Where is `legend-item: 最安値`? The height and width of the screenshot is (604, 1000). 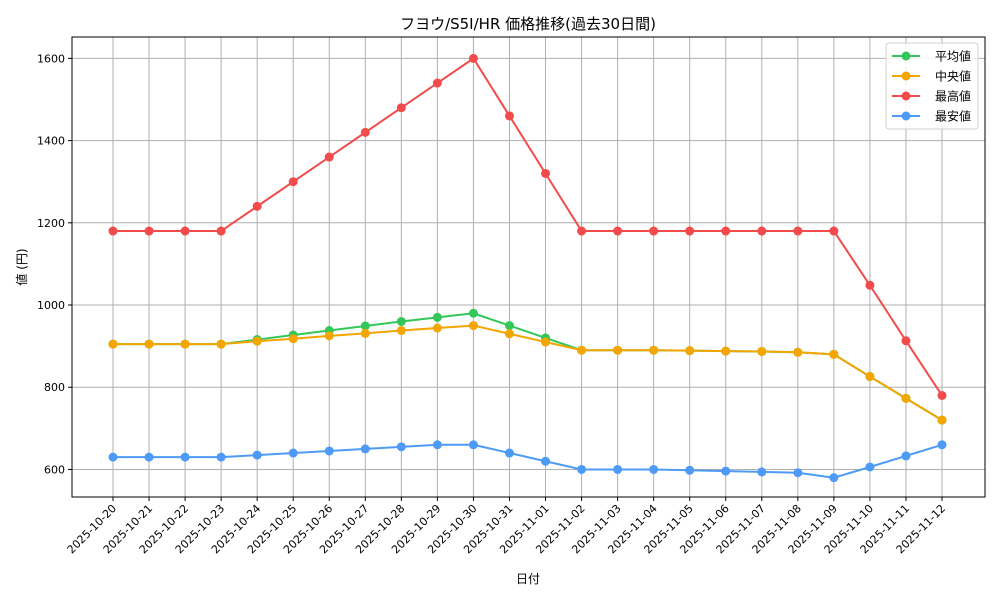
legend-item: 最安値 is located at coordinates (931, 116).